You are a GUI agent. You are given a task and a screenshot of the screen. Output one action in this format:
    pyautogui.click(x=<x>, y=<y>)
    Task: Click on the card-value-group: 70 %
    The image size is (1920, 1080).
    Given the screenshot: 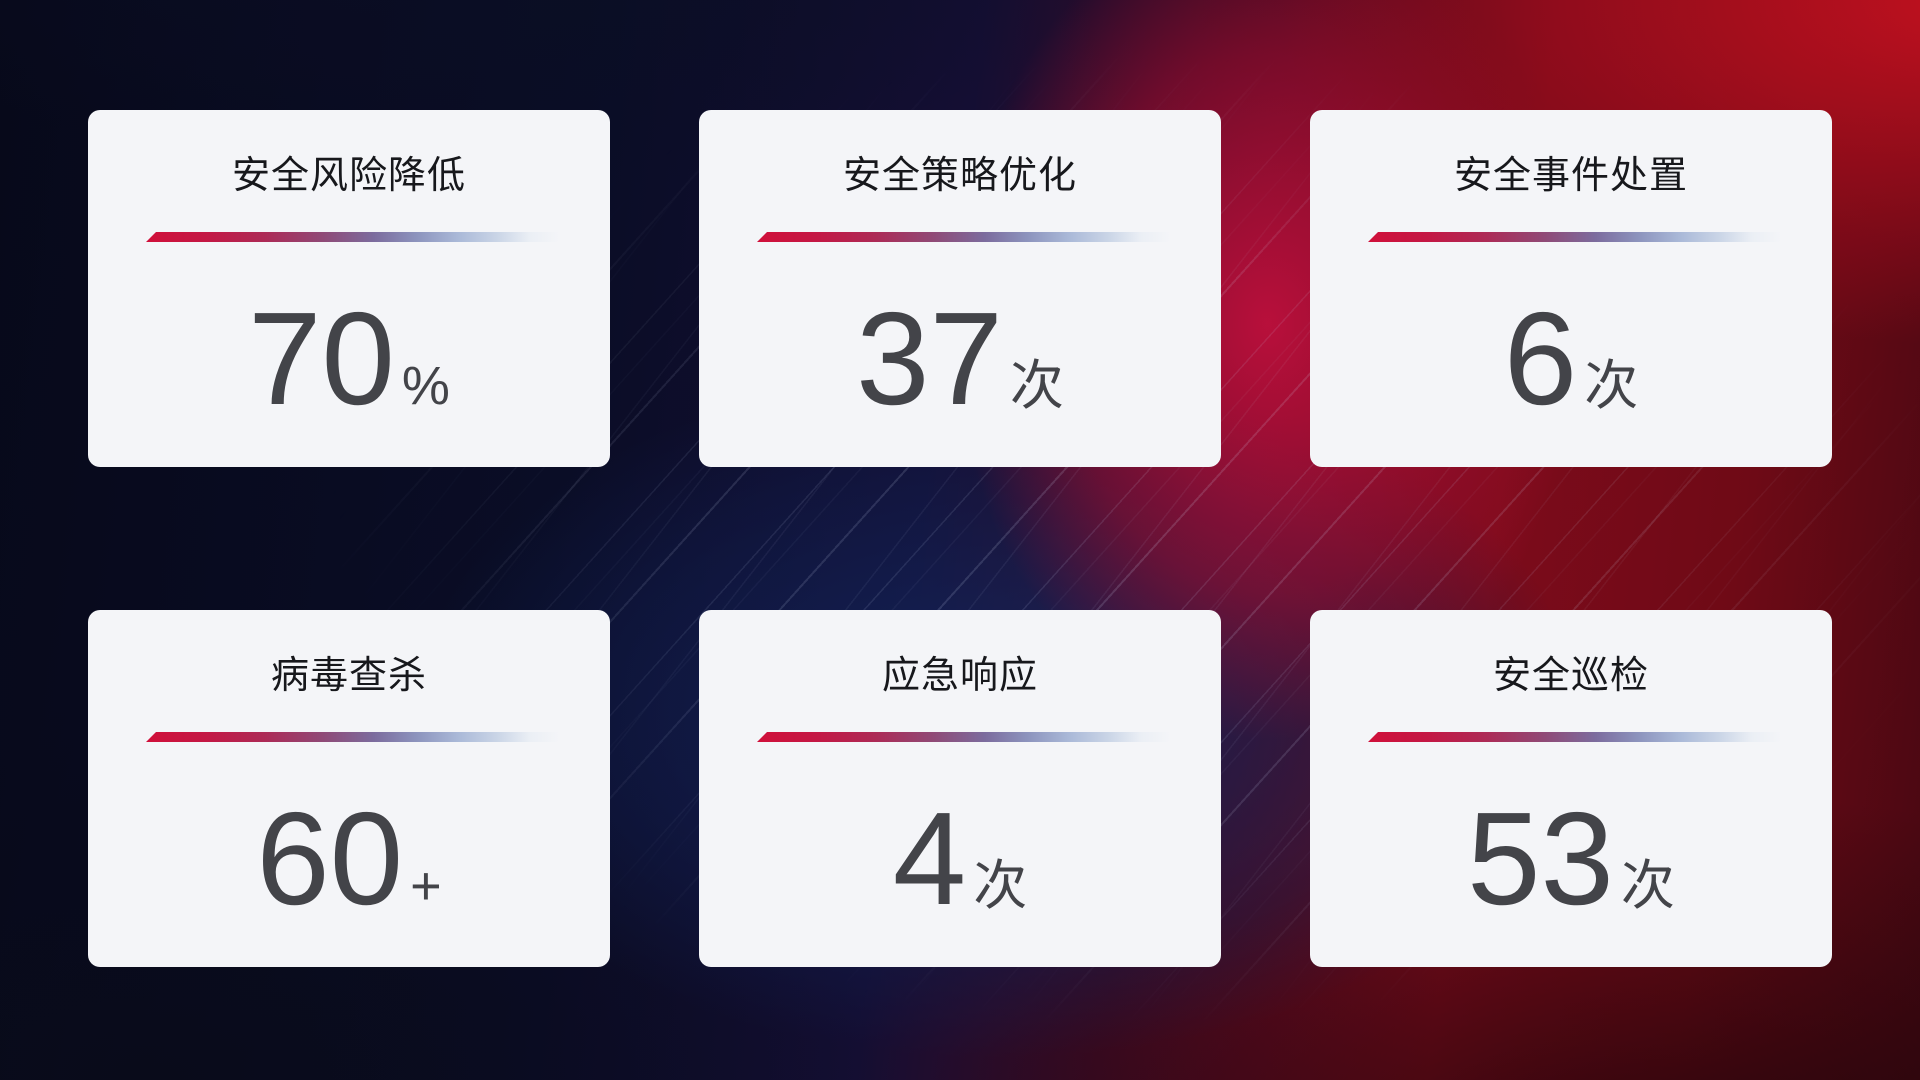 What is the action you would take?
    pyautogui.click(x=349, y=358)
    